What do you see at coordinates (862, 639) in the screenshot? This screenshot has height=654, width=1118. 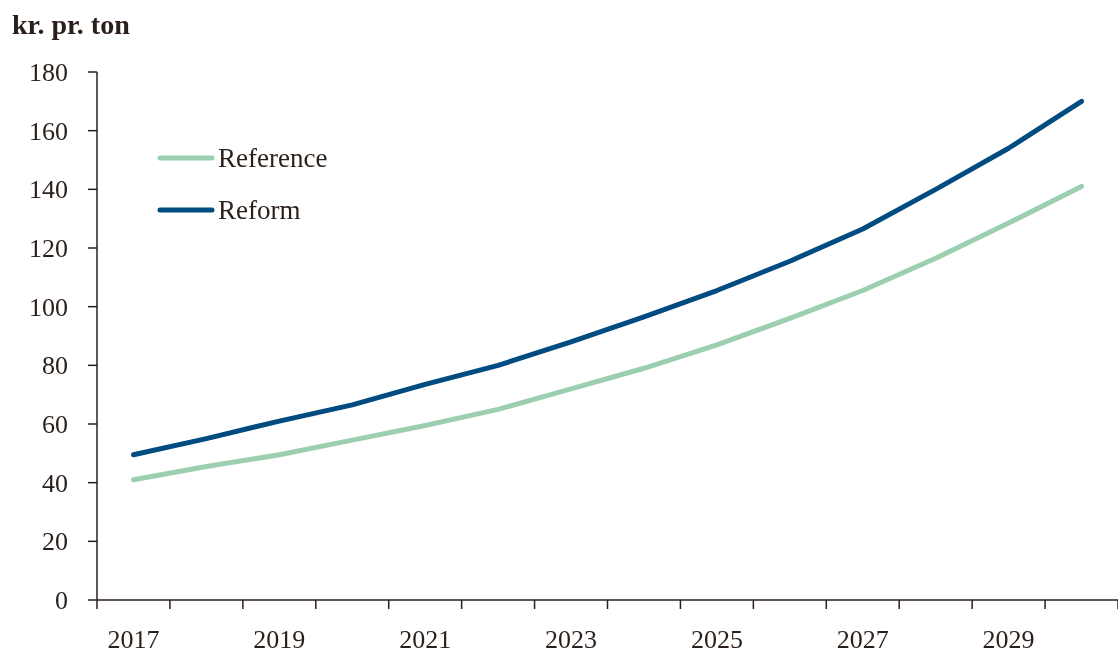 I see `x-tick-label: 2027` at bounding box center [862, 639].